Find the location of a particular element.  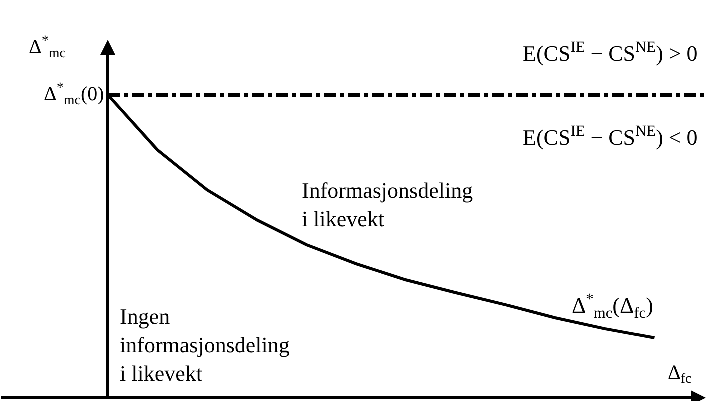

series-label: Δ$^{*}$$_{mc}$(Δ$_{fc}$) is located at coordinates (613, 306).